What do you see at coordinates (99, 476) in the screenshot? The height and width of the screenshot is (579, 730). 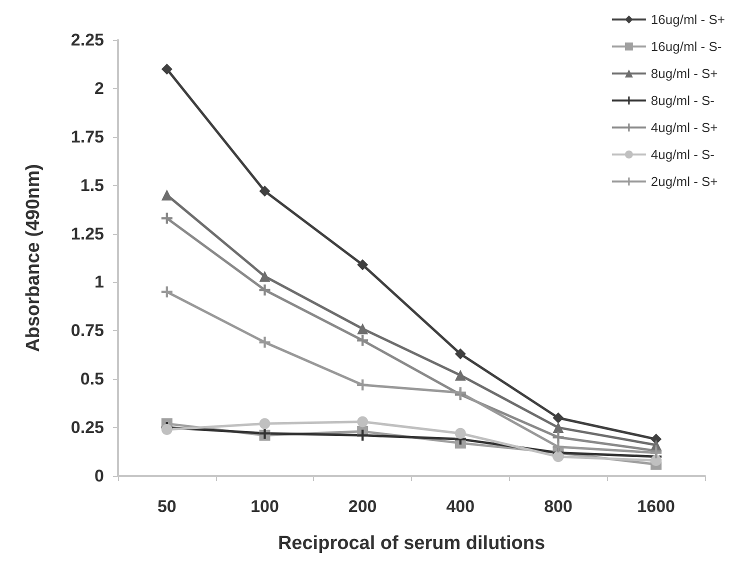 I see `y-tick-label: 0` at bounding box center [99, 476].